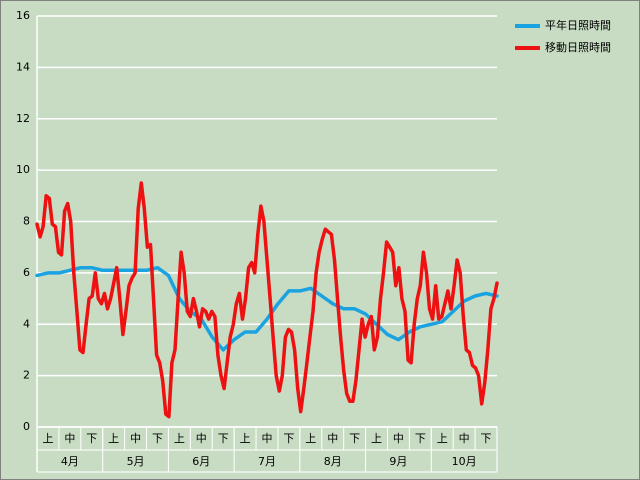 The width and height of the screenshot is (640, 480). I want to click on x-group-label: 5月, so click(136, 461).